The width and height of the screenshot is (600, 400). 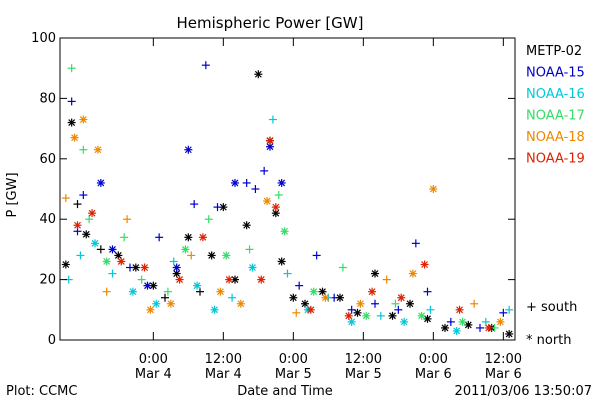 What do you see at coordinates (47, 219) in the screenshot?
I see `y-tick-label: 40` at bounding box center [47, 219].